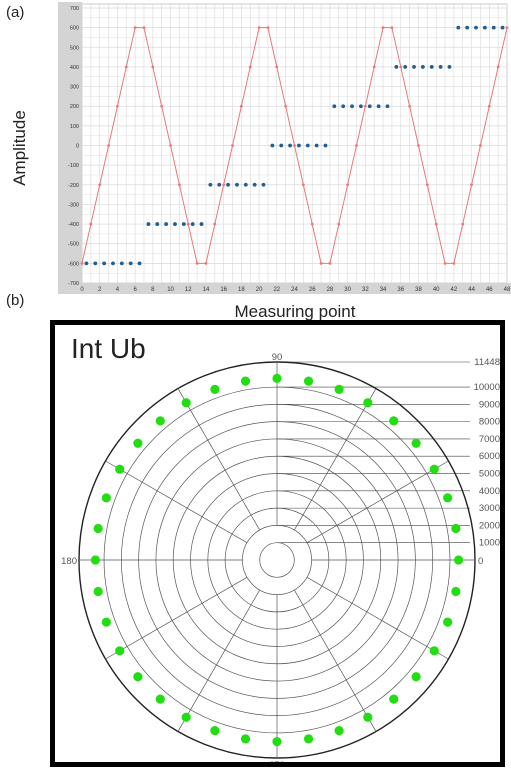  Describe the element at coordinates (73, 284) in the screenshot. I see `y-tick-label: -700` at that location.